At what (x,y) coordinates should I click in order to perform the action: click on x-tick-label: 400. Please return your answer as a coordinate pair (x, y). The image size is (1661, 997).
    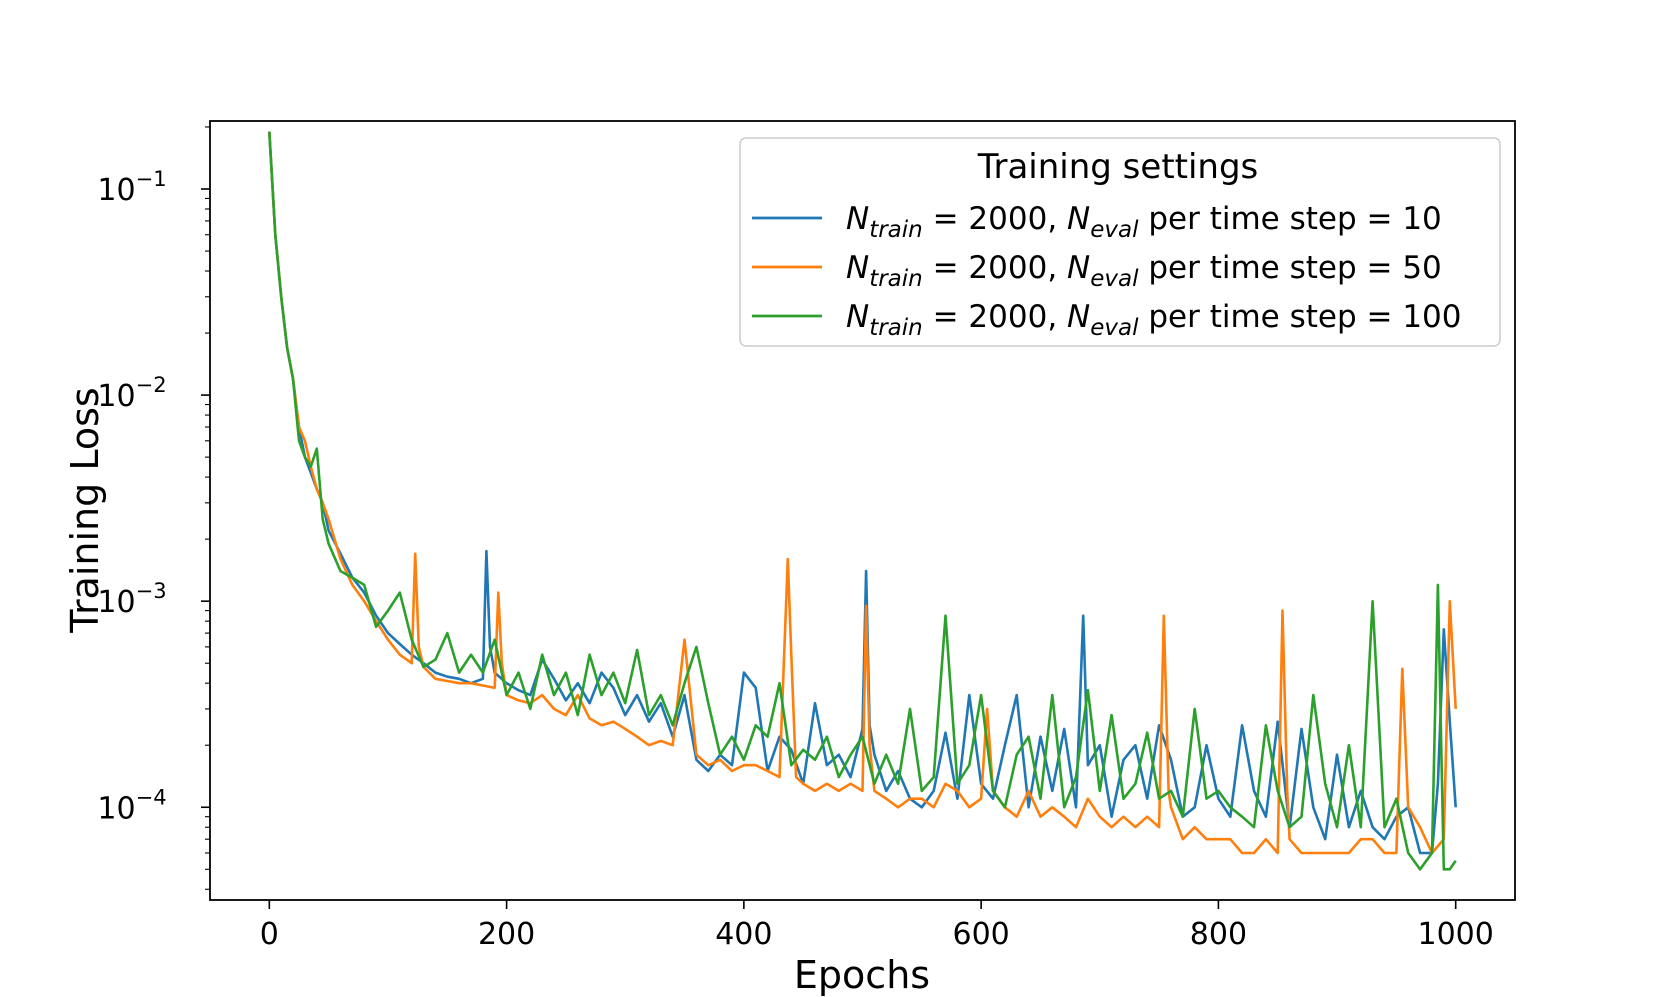
    Looking at the image, I should click on (743, 934).